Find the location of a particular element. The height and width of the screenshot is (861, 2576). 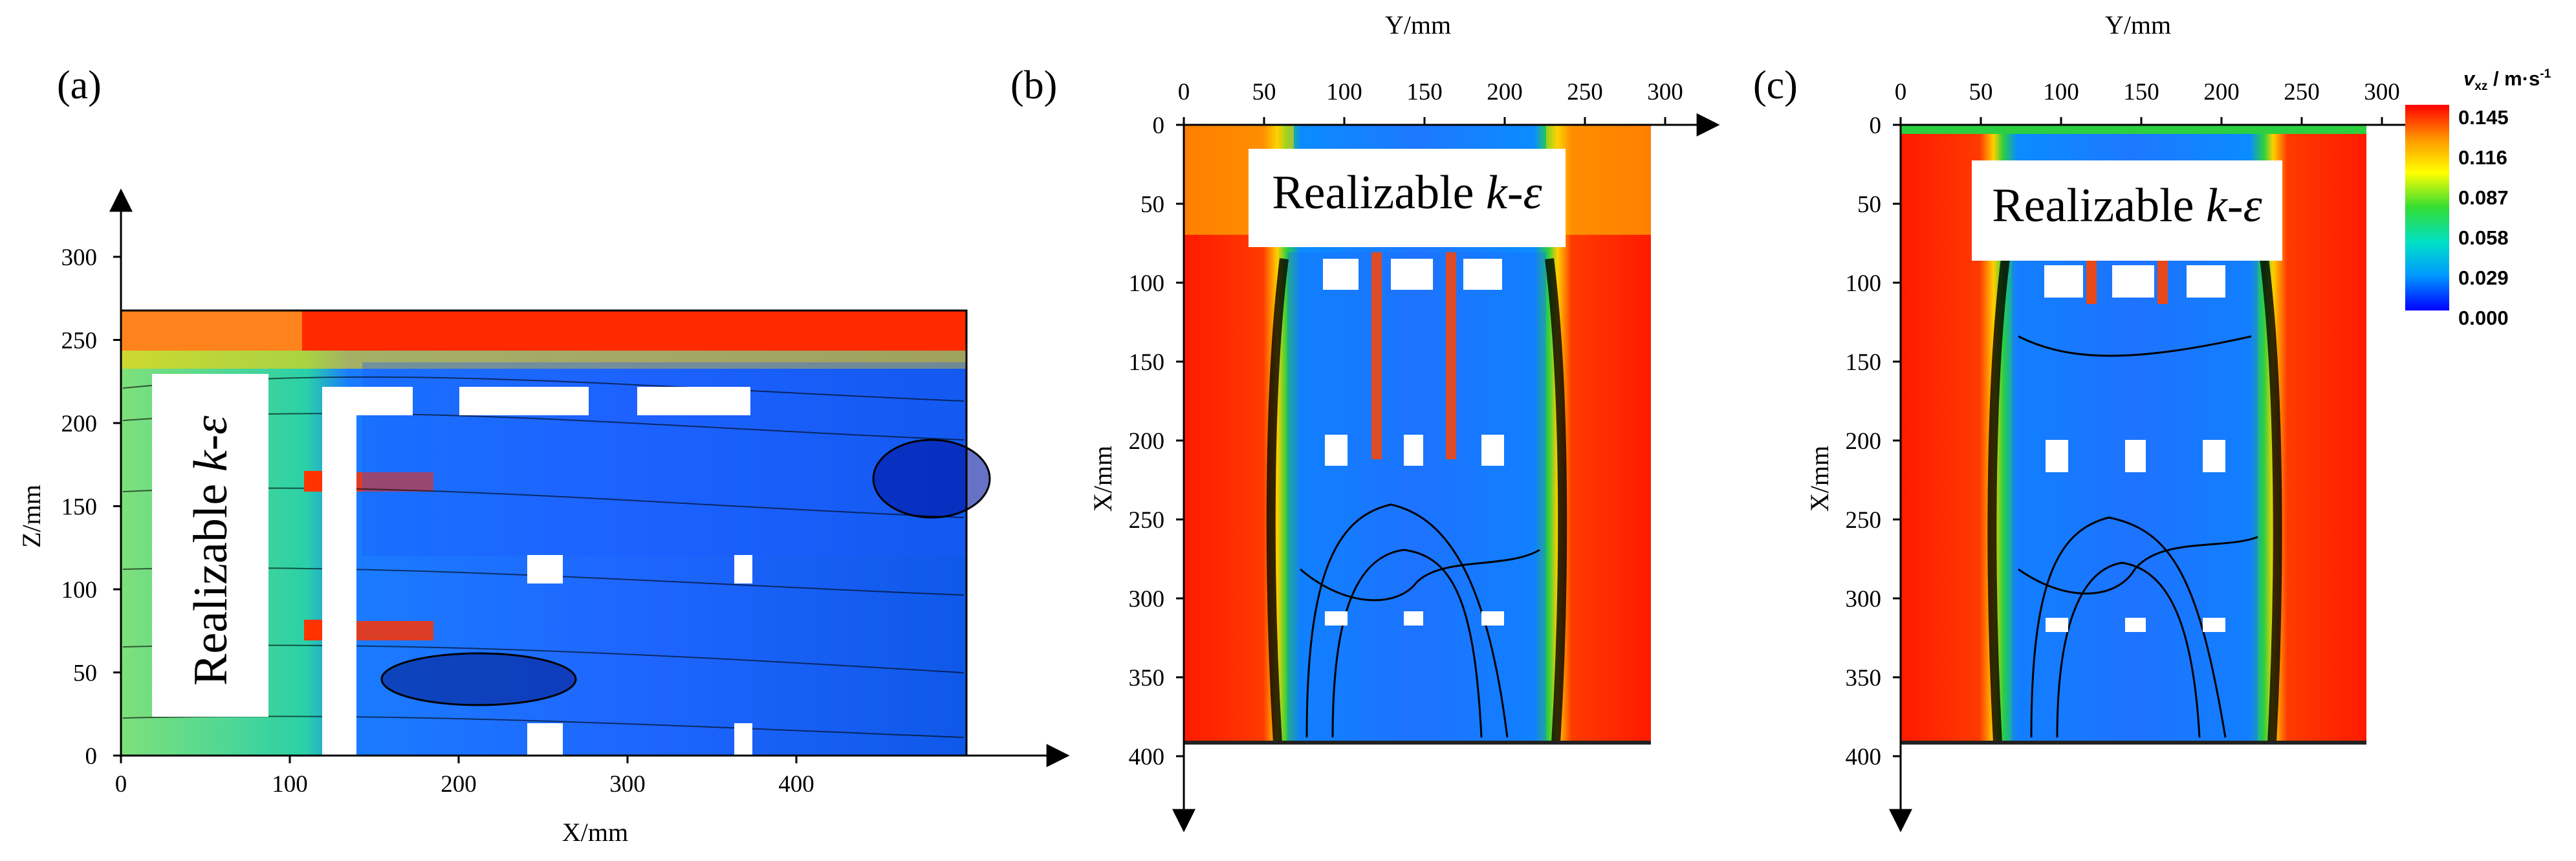

panel-b-obstacles is located at coordinates (1413, 442).